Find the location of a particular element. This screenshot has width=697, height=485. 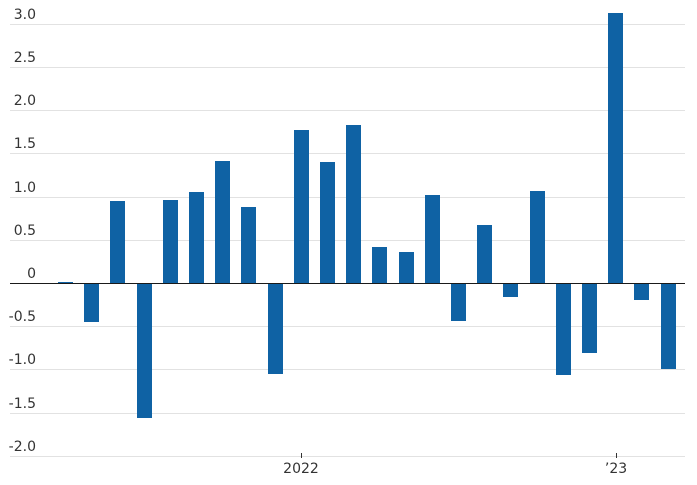

zero-baseline is located at coordinates (347, 283).